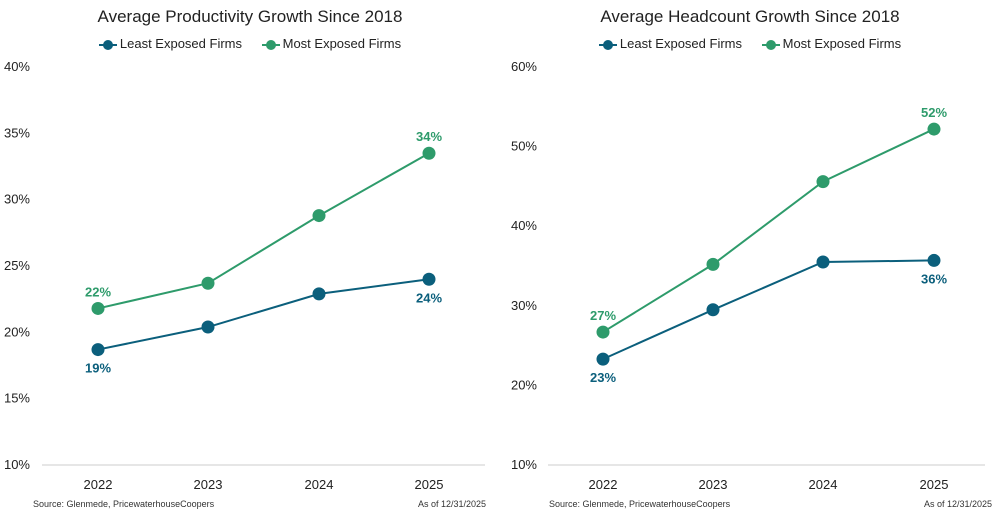 The height and width of the screenshot is (515, 1000). I want to click on y-tick-label: 60%, so click(524, 66).